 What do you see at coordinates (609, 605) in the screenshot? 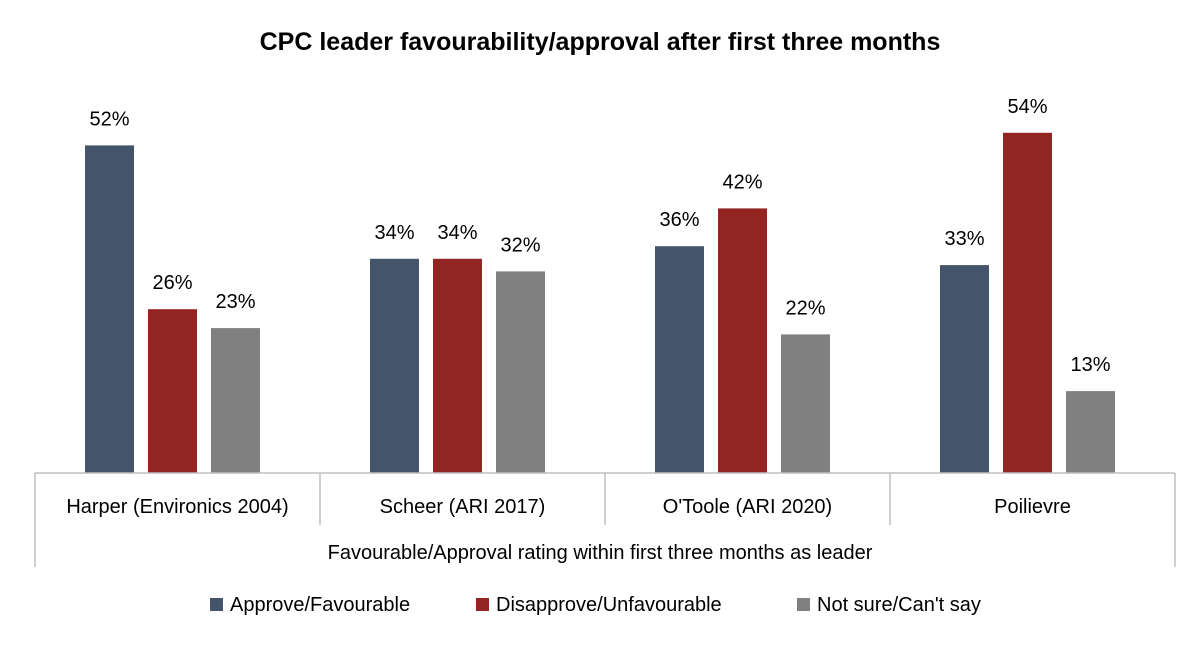
I see `legend-label: Disapprove/Unfavourable` at bounding box center [609, 605].